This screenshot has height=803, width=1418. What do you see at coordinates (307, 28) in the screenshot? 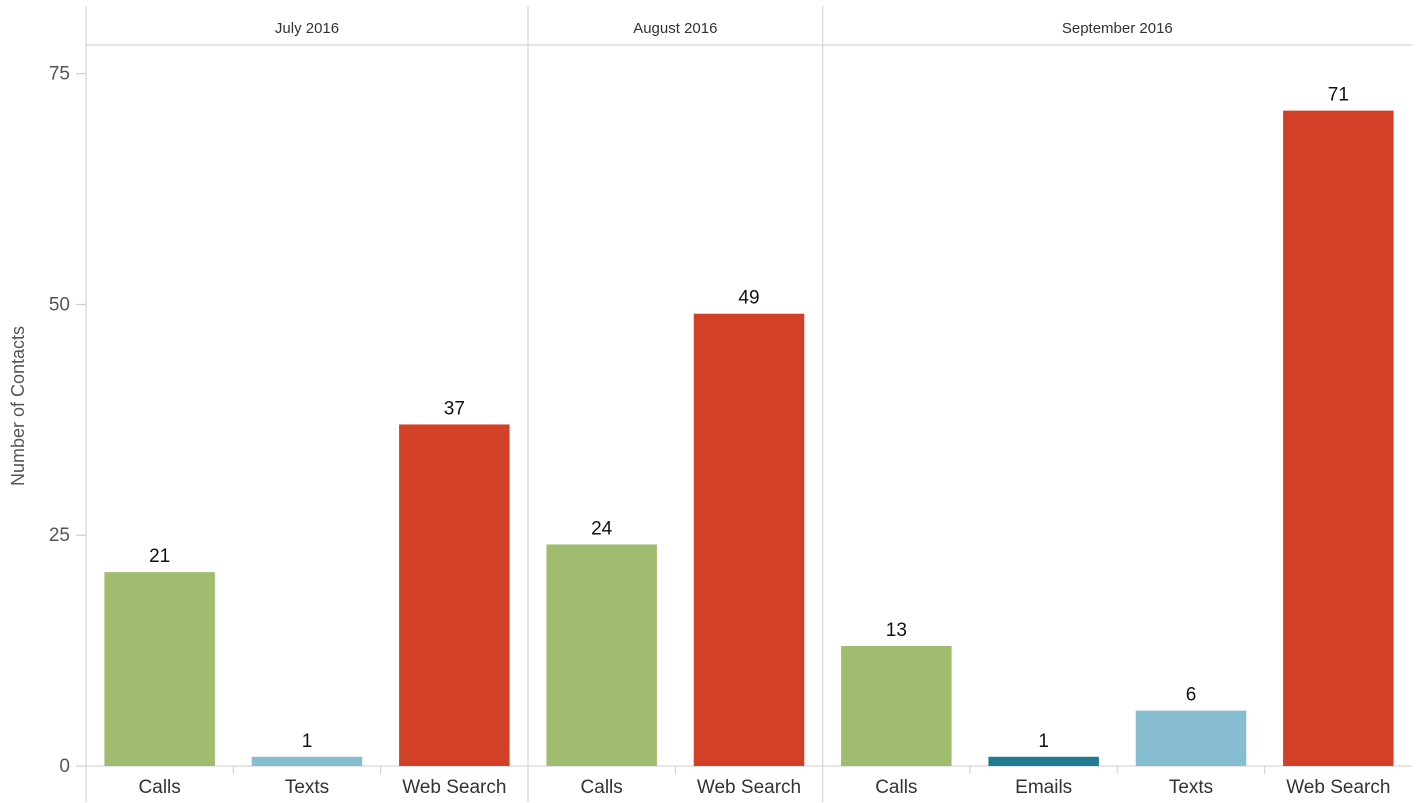
I see `panel-title-july-2016: July 2016` at bounding box center [307, 28].